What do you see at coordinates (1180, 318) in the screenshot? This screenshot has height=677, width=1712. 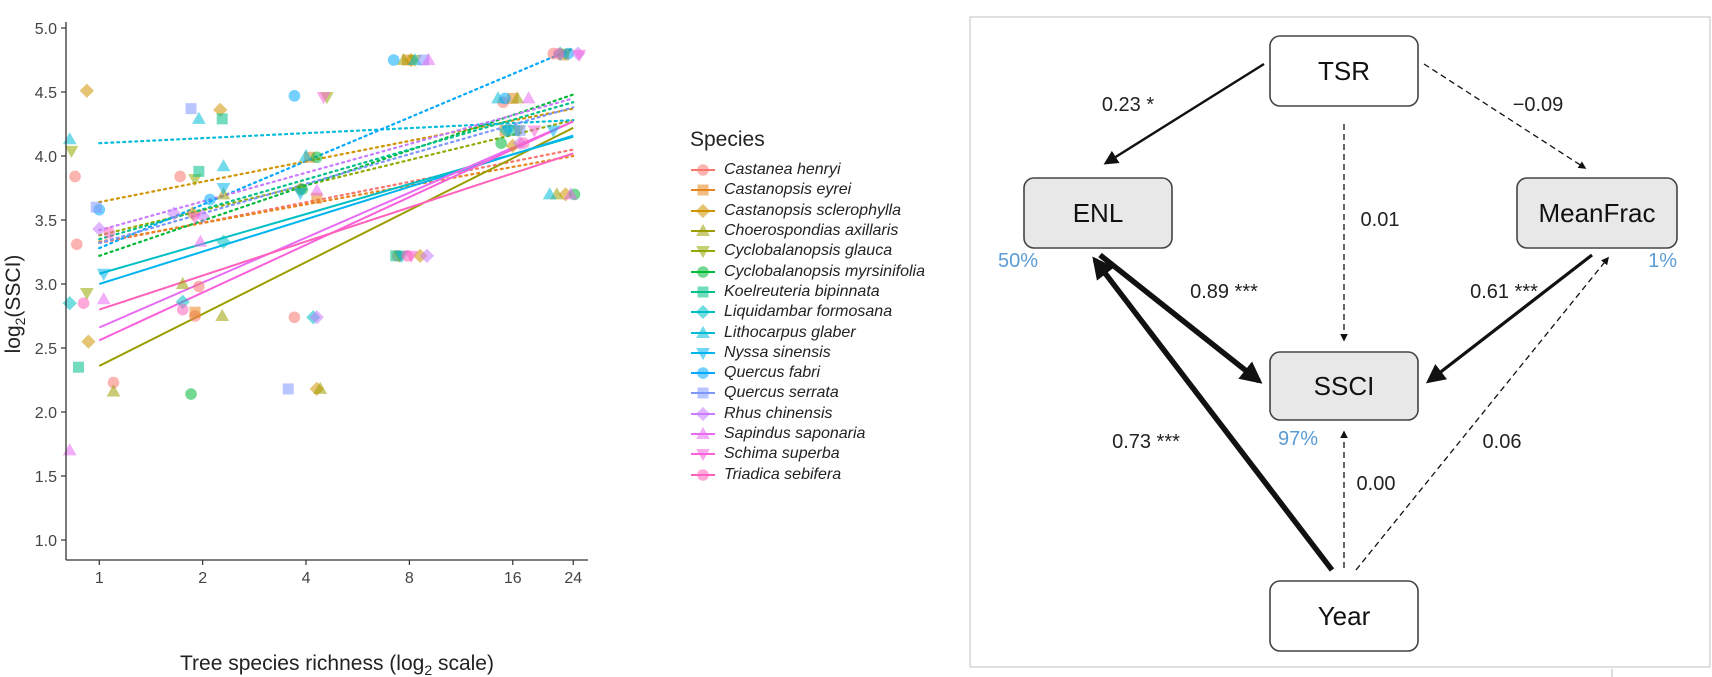 I see `edge-enl-to-ssci` at bounding box center [1180, 318].